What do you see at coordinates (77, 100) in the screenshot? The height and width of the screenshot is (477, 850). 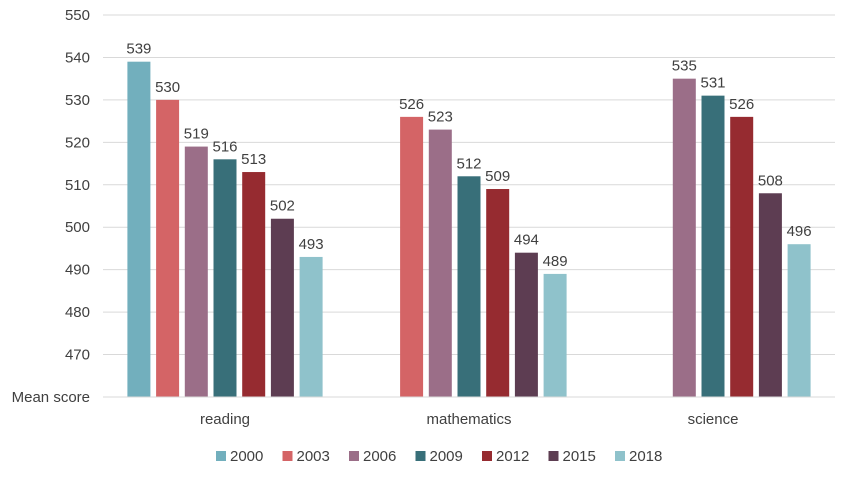 I see `y-tick-label: 530` at bounding box center [77, 100].